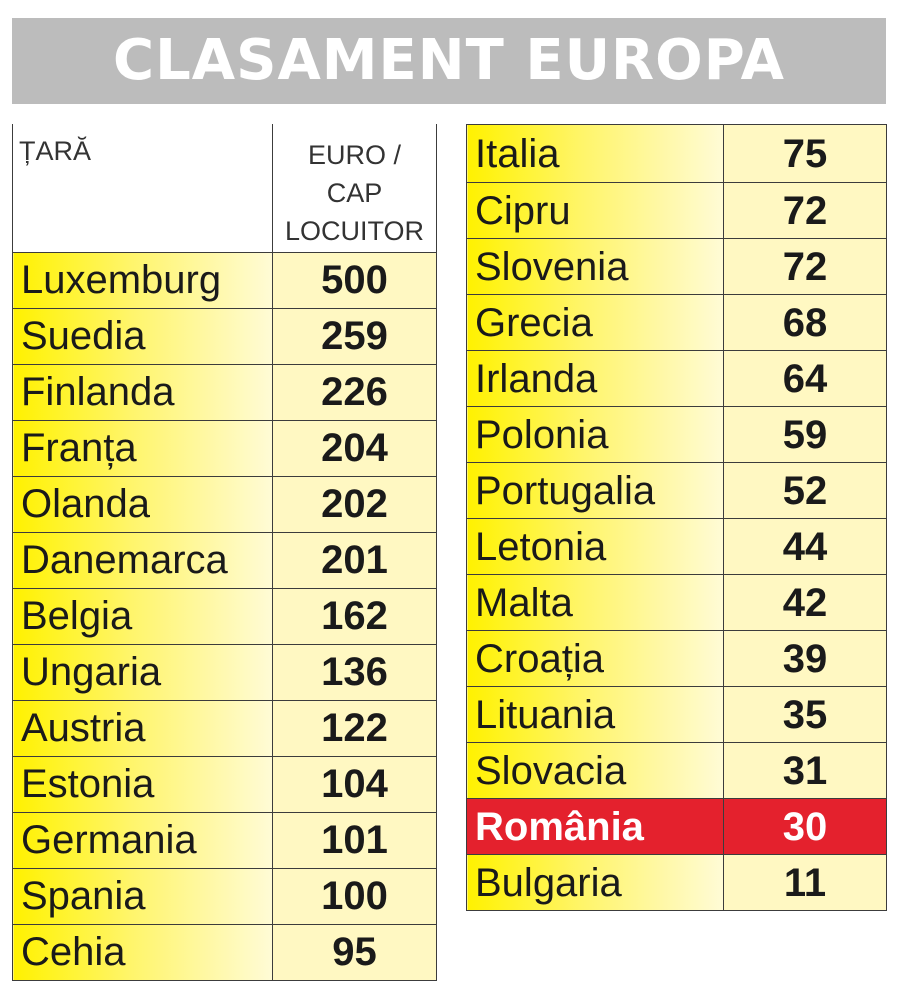  Describe the element at coordinates (595, 658) in the screenshot. I see `country-cell: Croația` at that location.